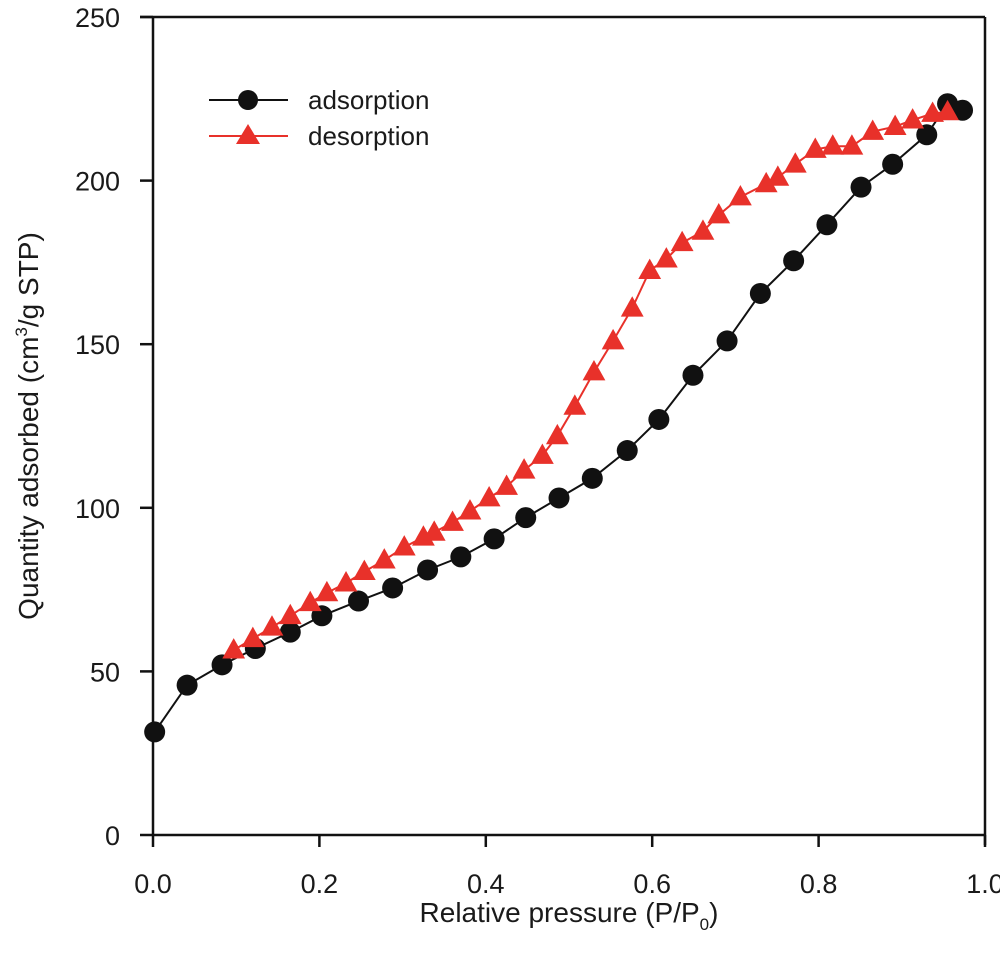 Image resolution: width=1000 pixels, height=953 pixels. What do you see at coordinates (320, 884) in the screenshot?
I see `x-tick-label: 0.2` at bounding box center [320, 884].